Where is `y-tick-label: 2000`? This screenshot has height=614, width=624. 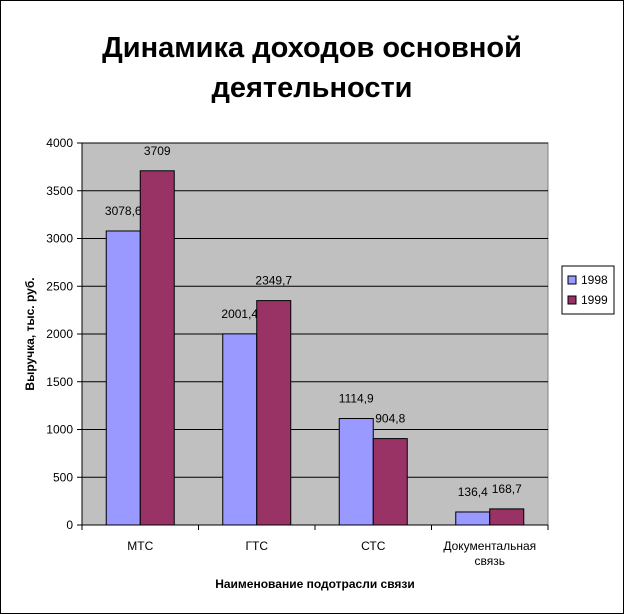
y-tick-label: 2000 is located at coordinates (59, 334).